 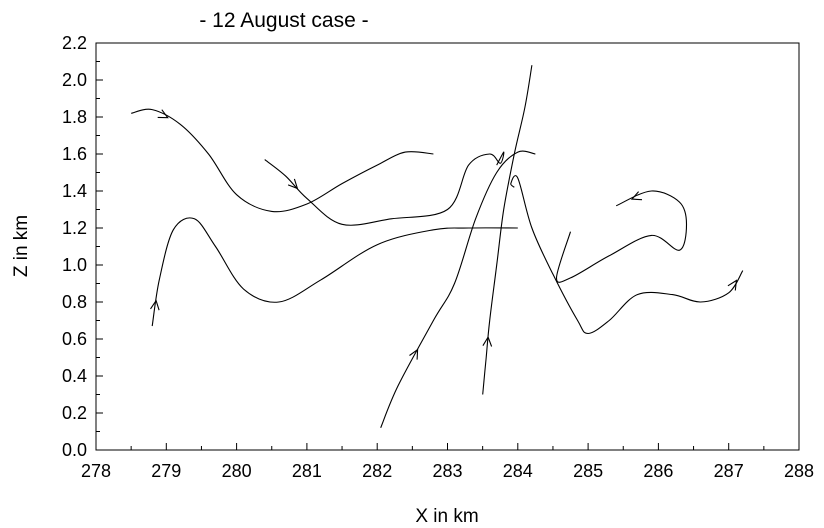 I want to click on x-axis-ticks: 278 279 280 281 282 283 284 285 286 287 288, so click(x=447, y=462).